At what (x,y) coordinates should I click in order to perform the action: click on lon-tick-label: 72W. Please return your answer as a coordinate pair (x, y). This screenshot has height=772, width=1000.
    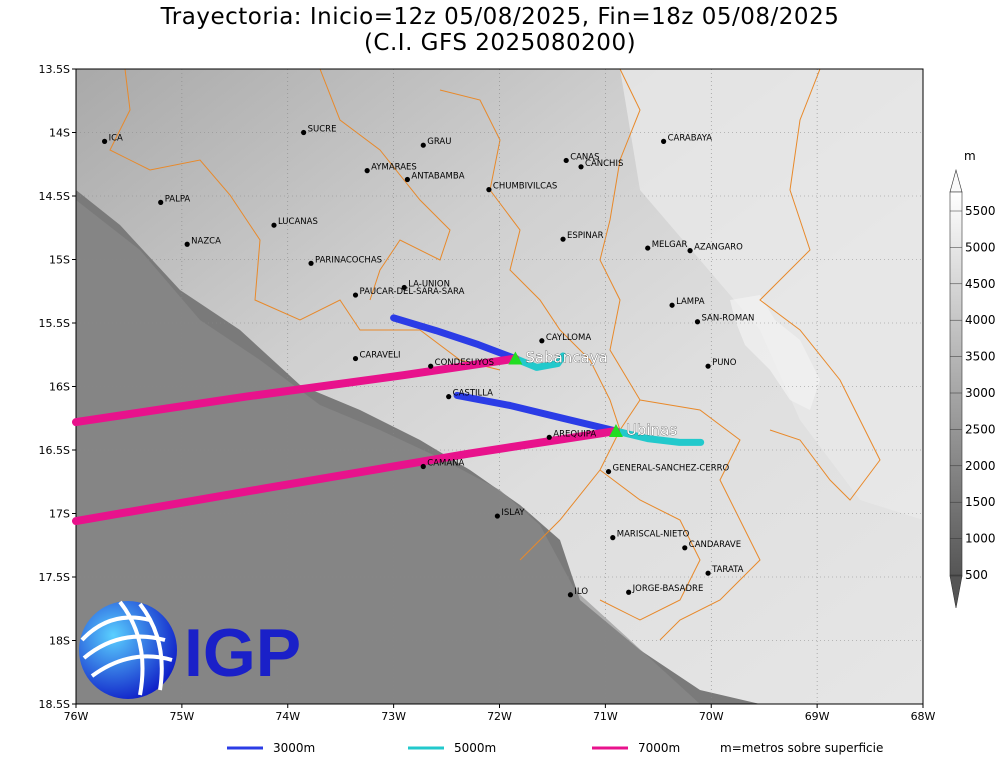
    Looking at the image, I should click on (499, 716).